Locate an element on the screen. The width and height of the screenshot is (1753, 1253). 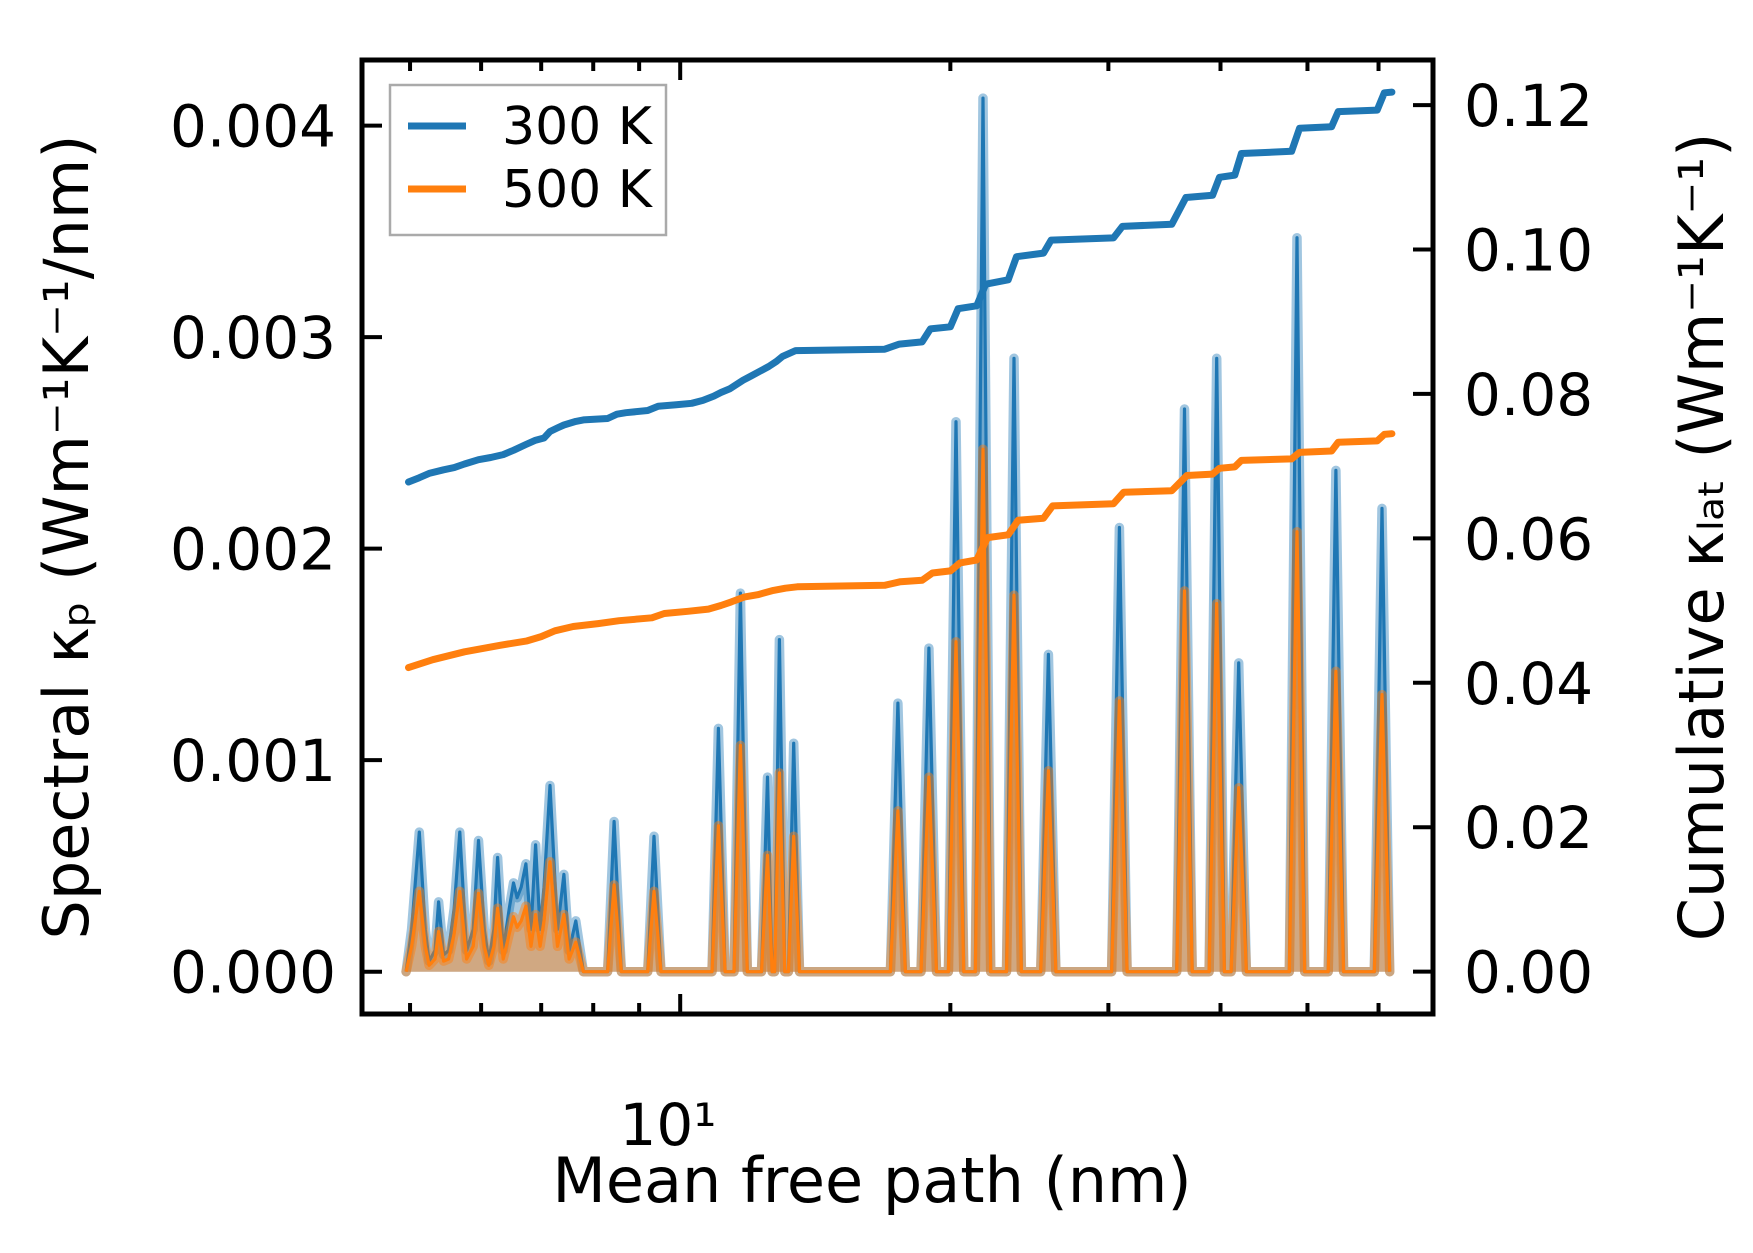
y-right-tick-label: 0.02 is located at coordinates (1528, 828).